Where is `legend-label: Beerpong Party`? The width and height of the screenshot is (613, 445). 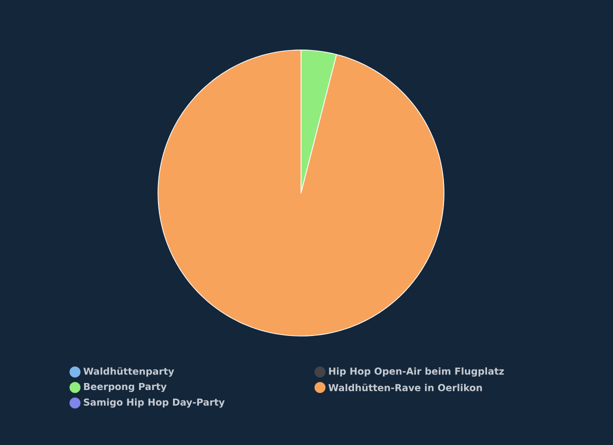 legend-label: Beerpong Party is located at coordinates (125, 387).